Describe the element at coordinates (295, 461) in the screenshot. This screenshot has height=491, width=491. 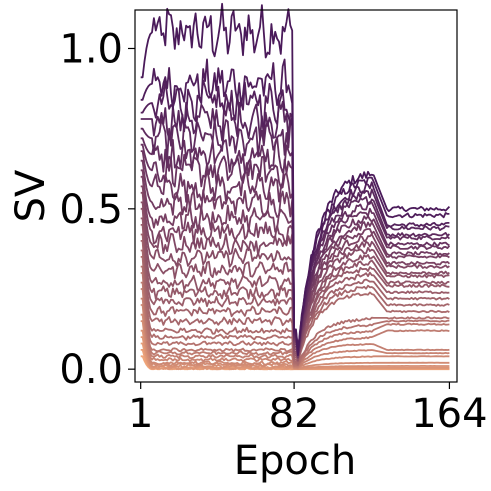
I see `x-axis-label: Epoch` at that location.